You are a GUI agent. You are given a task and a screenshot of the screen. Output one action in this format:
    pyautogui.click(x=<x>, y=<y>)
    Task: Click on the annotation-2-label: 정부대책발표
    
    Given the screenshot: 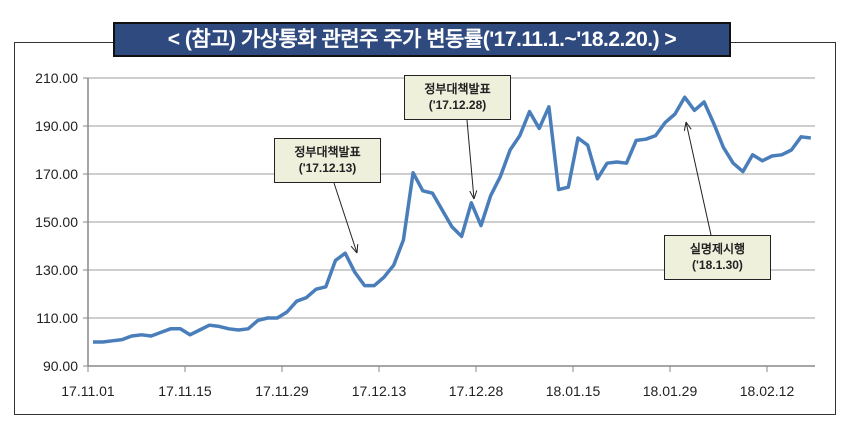 What is the action you would take?
    pyautogui.click(x=457, y=89)
    